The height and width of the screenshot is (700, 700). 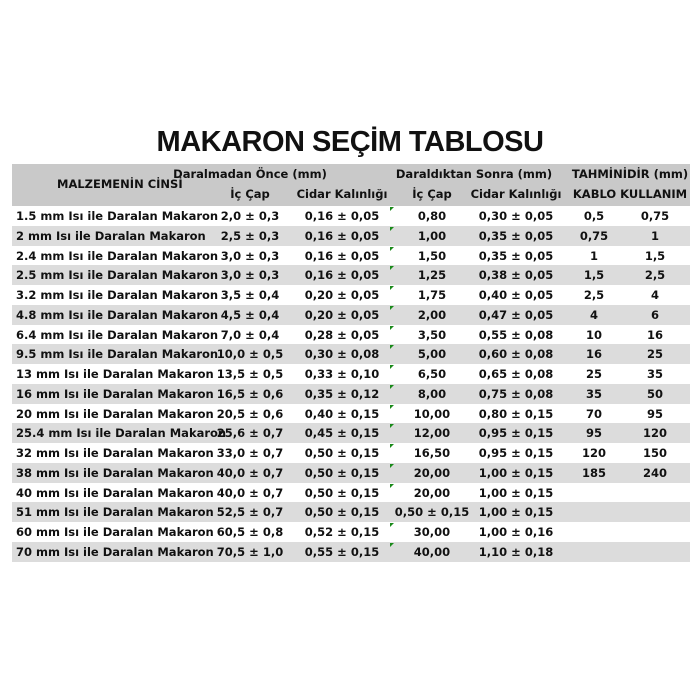 What do you see at coordinates (250, 334) in the screenshot?
I see `table-cell: 7,0 ± 0,4` at bounding box center [250, 334].